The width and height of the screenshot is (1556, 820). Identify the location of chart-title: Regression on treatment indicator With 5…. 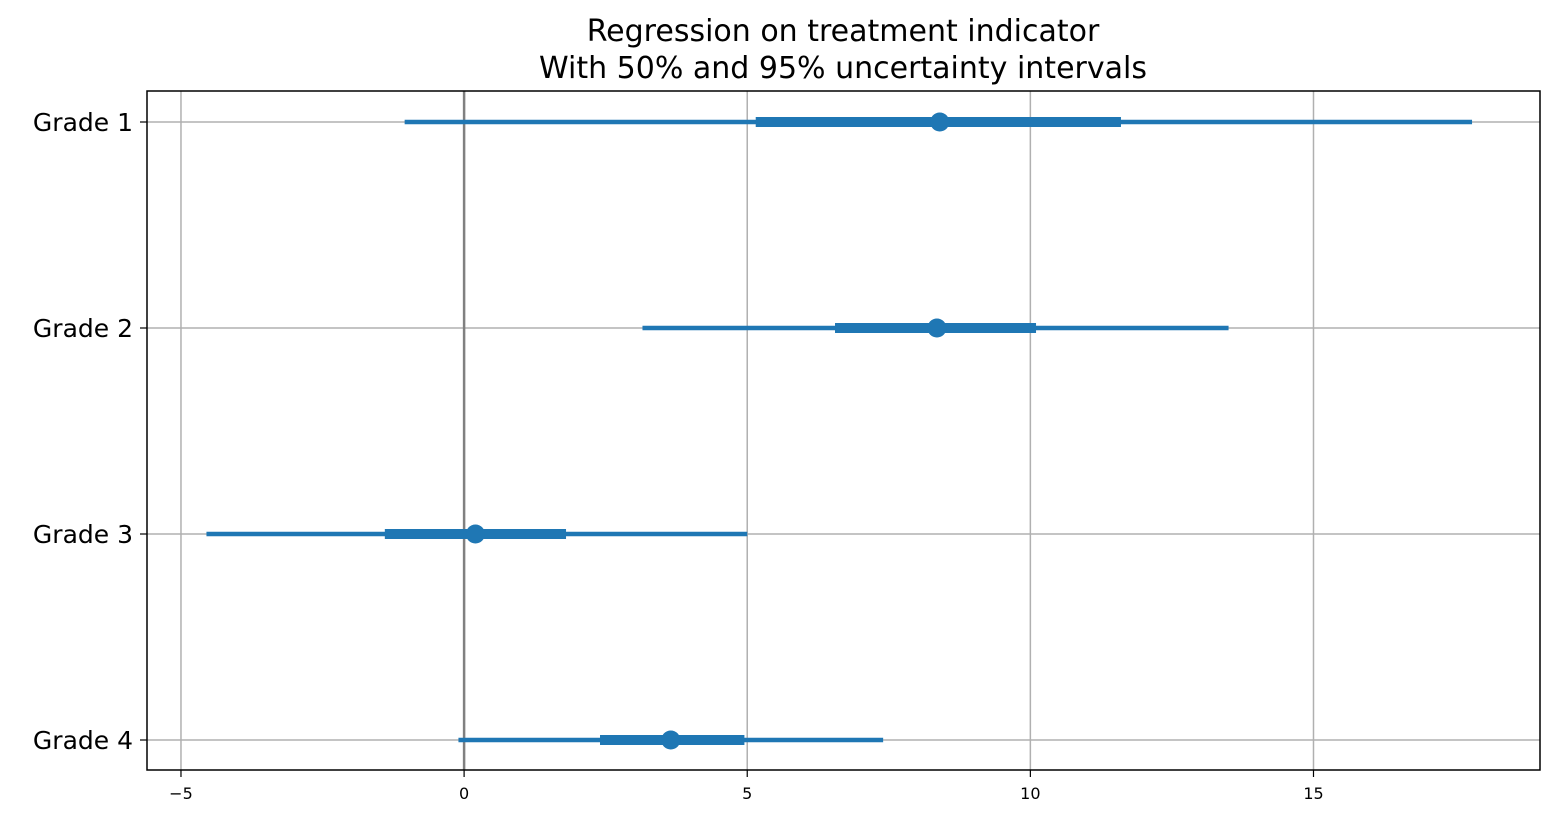
(843, 50).